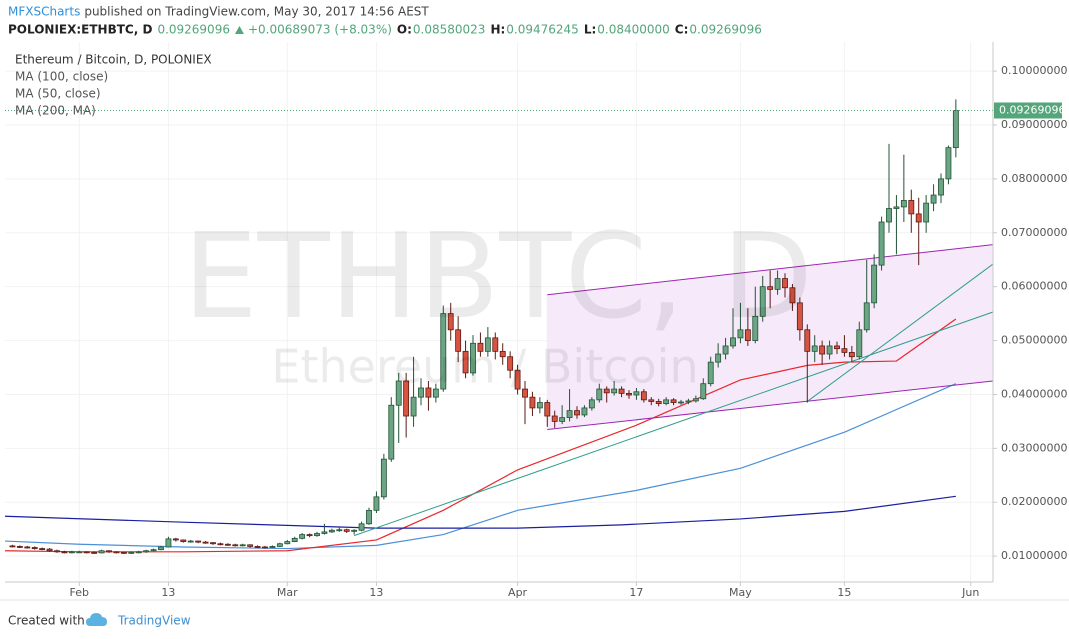 Image resolution: width=1069 pixels, height=639 pixels. What do you see at coordinates (590, 30) in the screenshot?
I see `ohlc-label: L:` at bounding box center [590, 30].